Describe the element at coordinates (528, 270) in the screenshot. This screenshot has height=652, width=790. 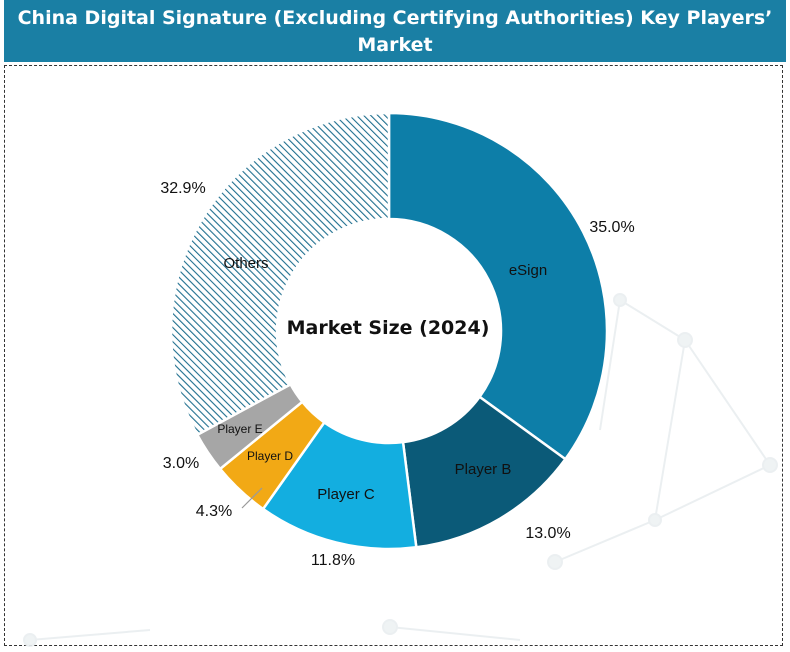
I see `slice-label-esign: eSign` at that location.